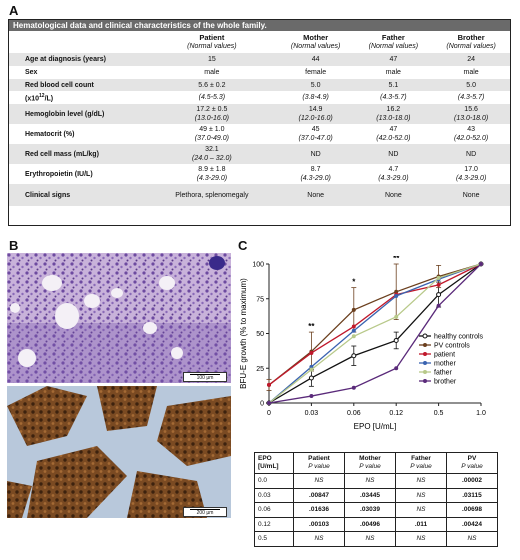  Describe the element at coordinates (375, 426) in the screenshot. I see `x-axis-label: EPO [U/mL]` at that location.